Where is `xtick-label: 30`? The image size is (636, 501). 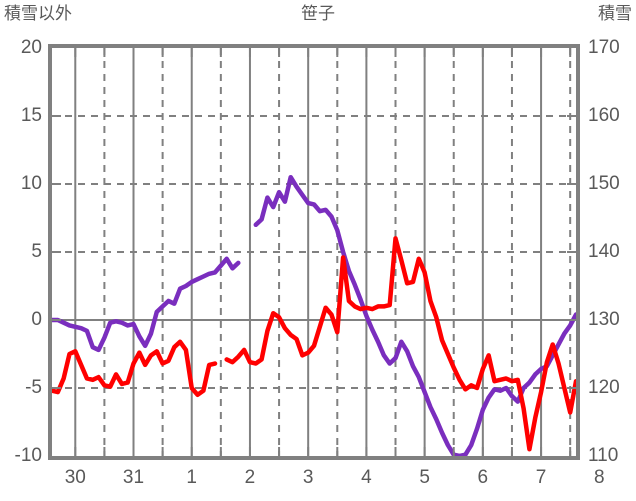 xtick-label: 30 is located at coordinates (75, 477).